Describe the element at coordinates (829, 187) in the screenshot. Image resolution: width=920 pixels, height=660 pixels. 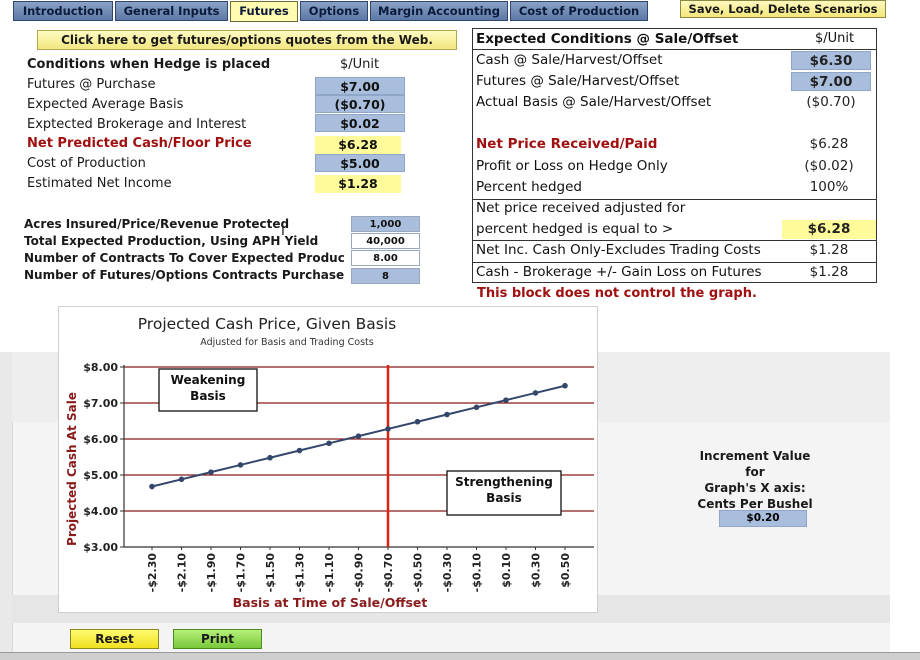
I see `percent-hedged-value: 100%` at that location.